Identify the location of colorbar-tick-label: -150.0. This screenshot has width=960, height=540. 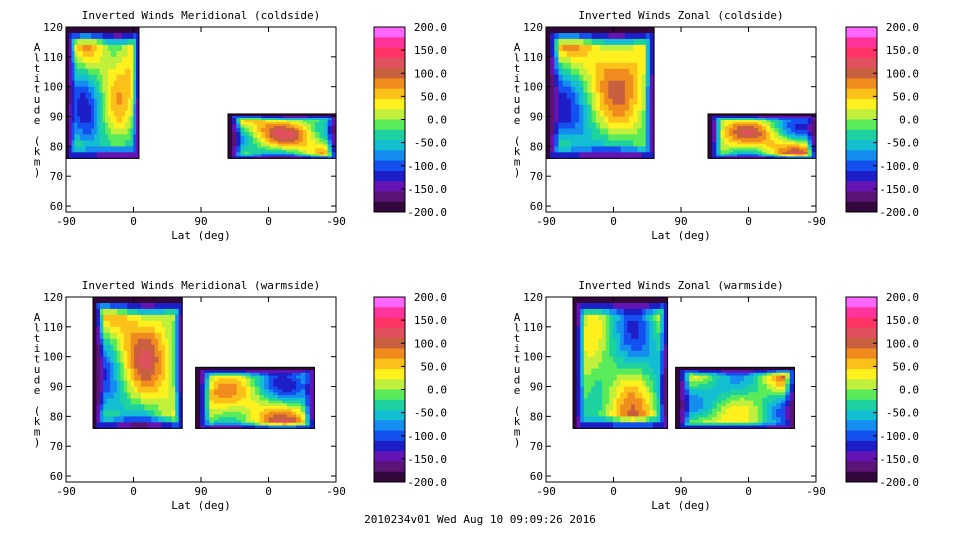
(899, 189).